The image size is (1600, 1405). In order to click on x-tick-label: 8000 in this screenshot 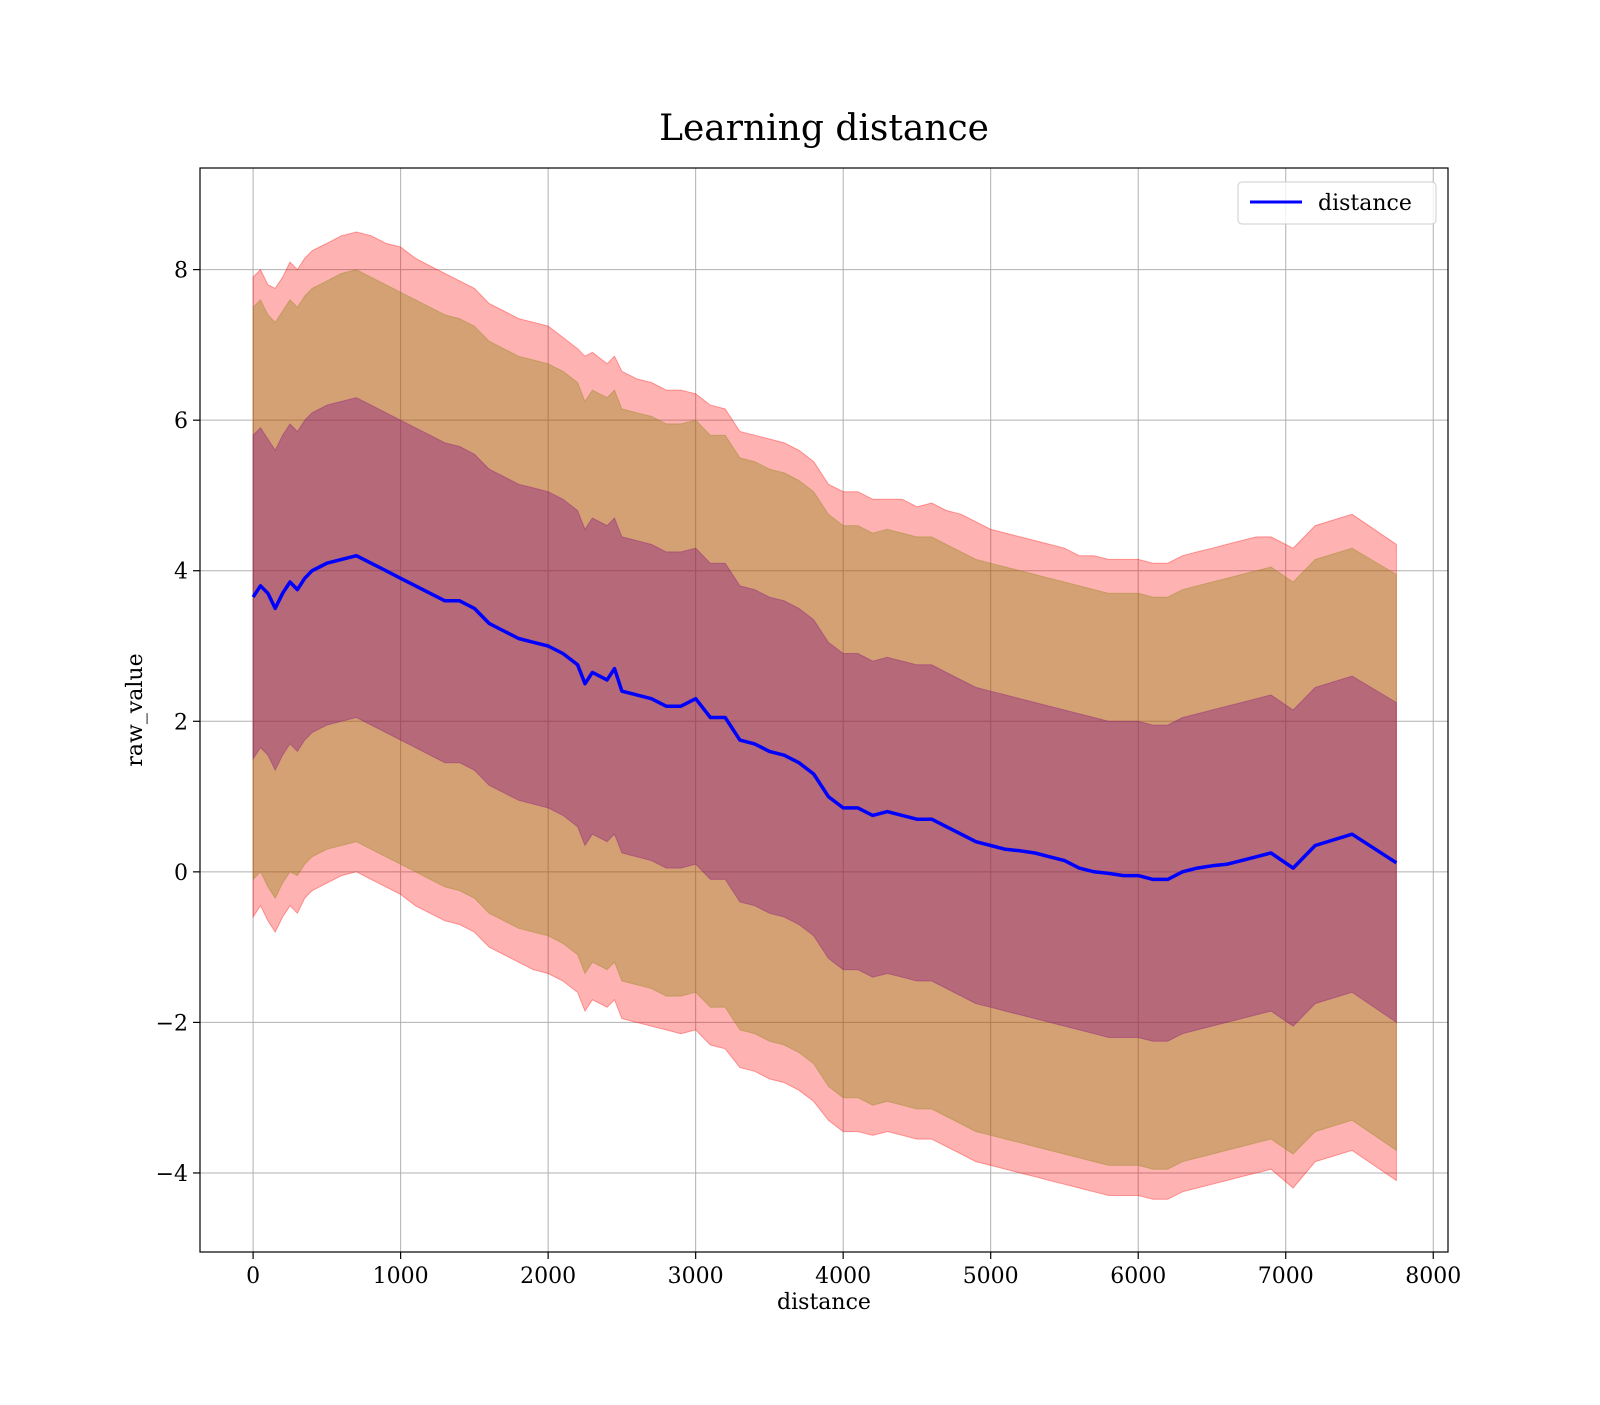, I will do `click(1433, 1276)`.